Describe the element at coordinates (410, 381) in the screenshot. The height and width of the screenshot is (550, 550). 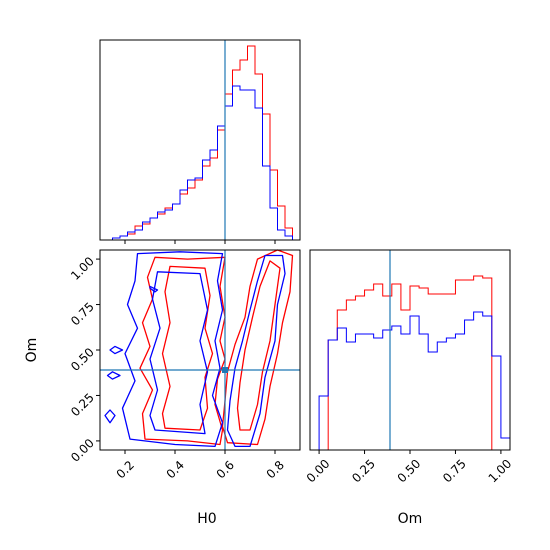
I see `blue-histogram-om` at that location.